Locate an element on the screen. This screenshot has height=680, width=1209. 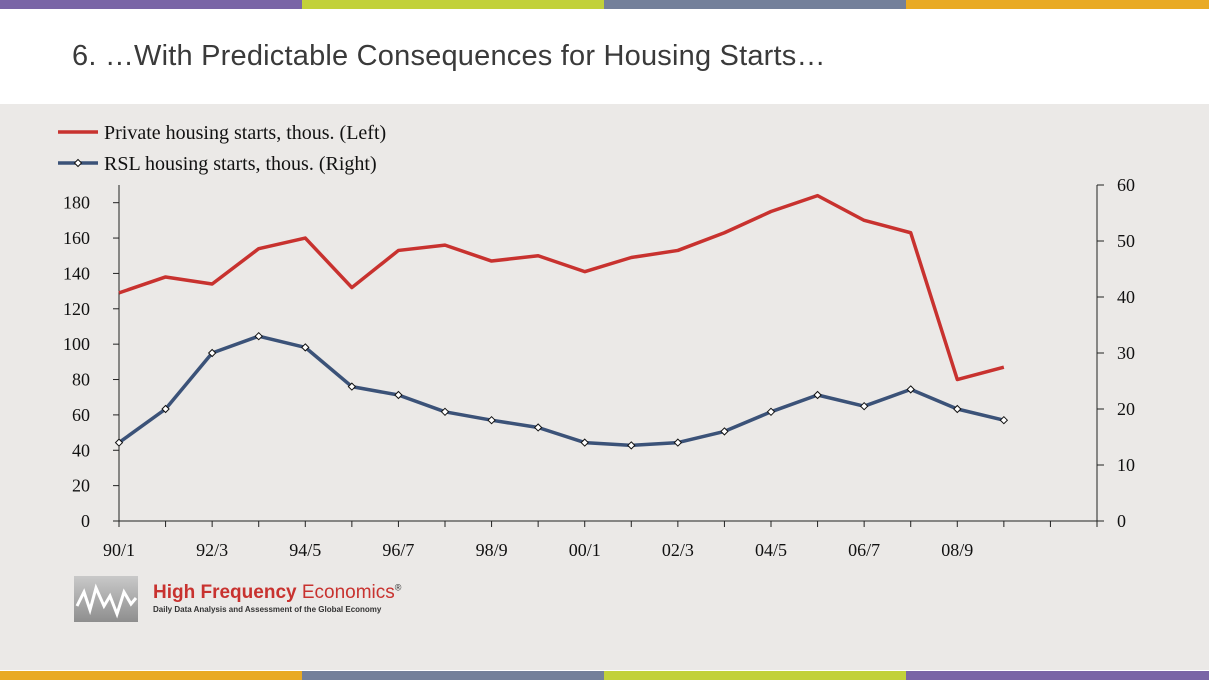
x-tick-label: 96/7 is located at coordinates (398, 550).